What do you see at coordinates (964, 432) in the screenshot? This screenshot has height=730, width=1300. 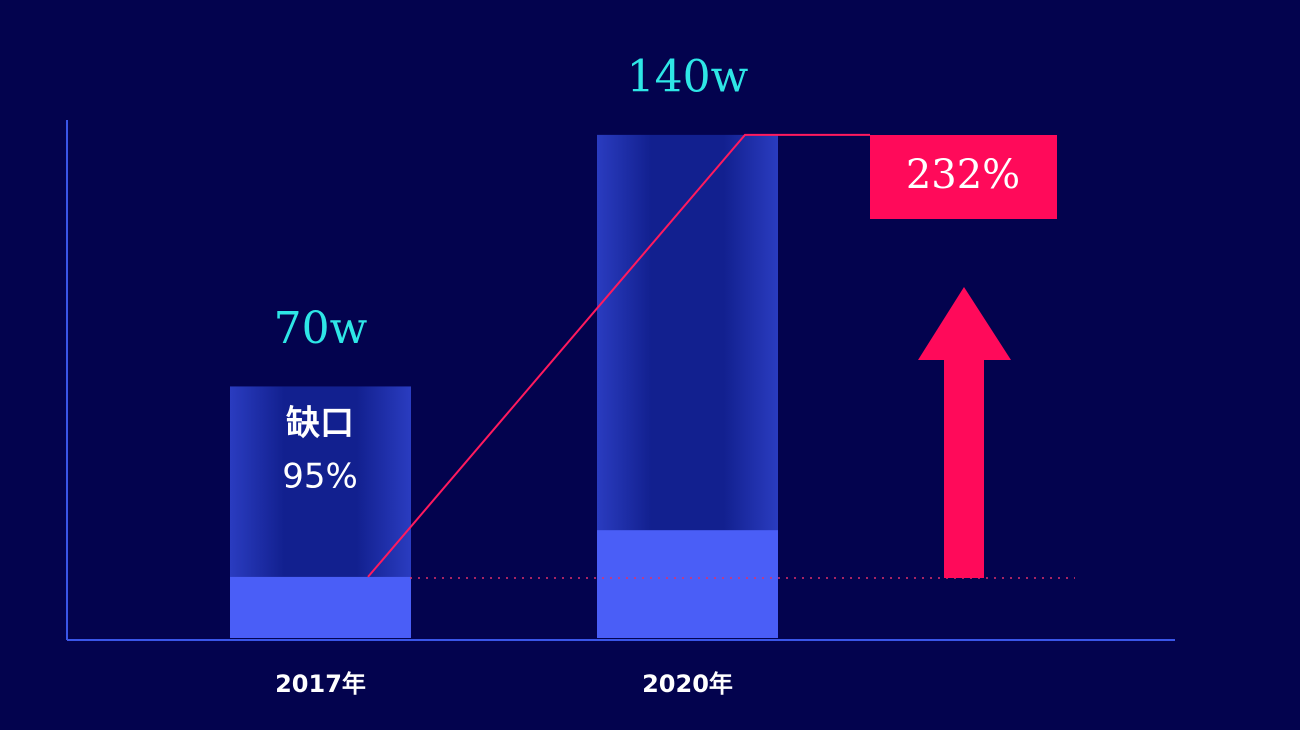 I see `growth-arrow` at bounding box center [964, 432].